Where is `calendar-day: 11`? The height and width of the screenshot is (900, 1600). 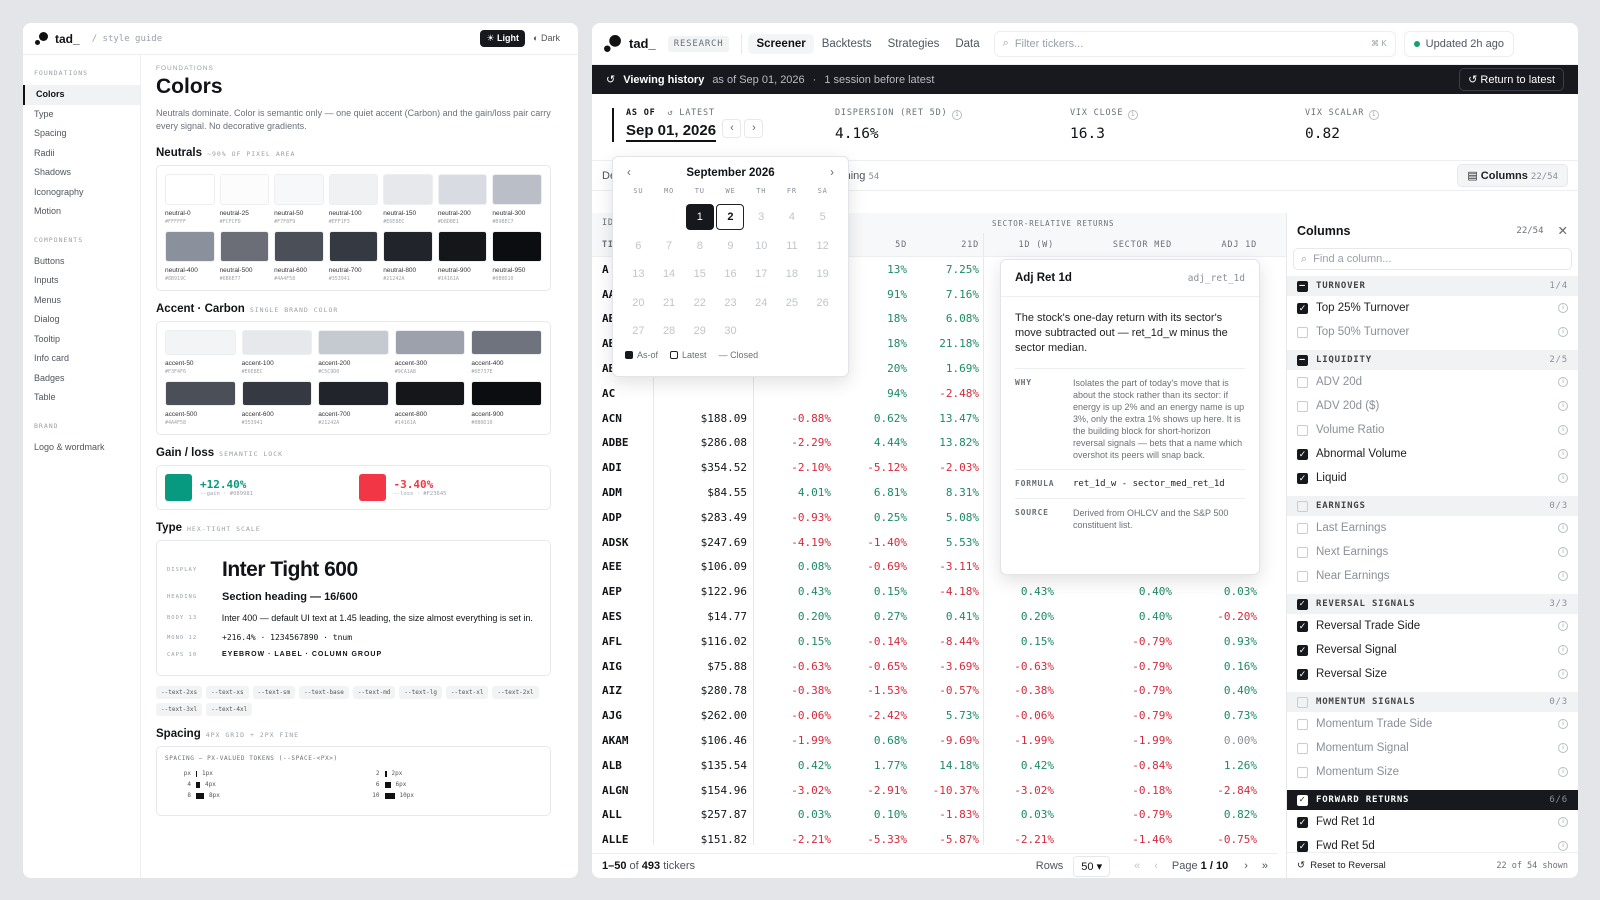
calendar-day: 11 is located at coordinates (792, 245).